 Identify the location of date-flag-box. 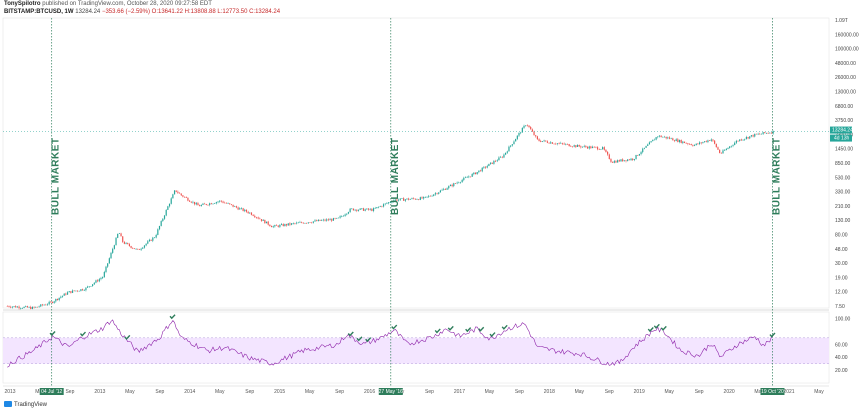
(390, 391).